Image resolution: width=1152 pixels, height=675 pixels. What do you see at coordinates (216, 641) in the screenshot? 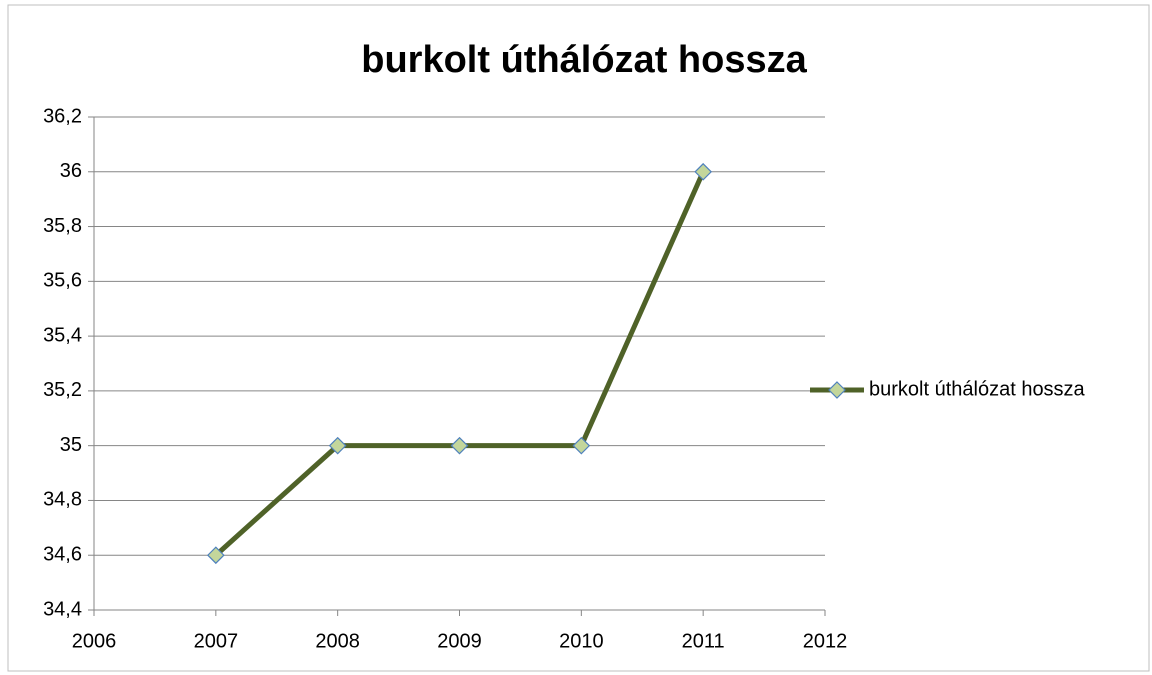
I see `x-tick-label: 2007` at bounding box center [216, 641].